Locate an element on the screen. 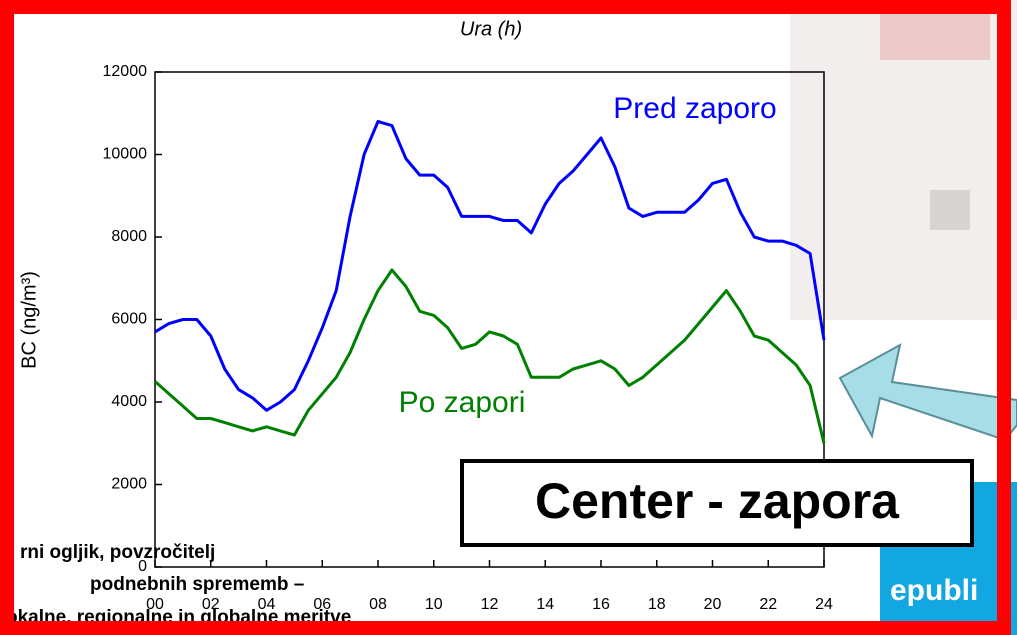  callout-text: Center - zapora is located at coordinates (717, 501).